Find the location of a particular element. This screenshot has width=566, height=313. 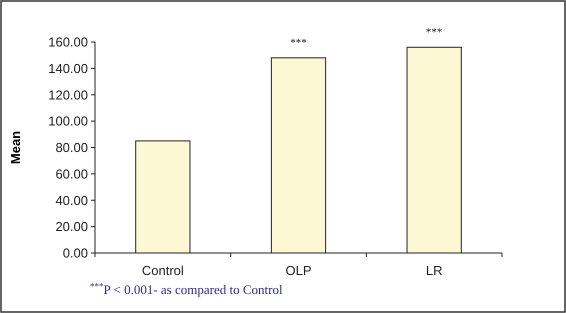

y-axis-title: Mean is located at coordinates (15, 147).